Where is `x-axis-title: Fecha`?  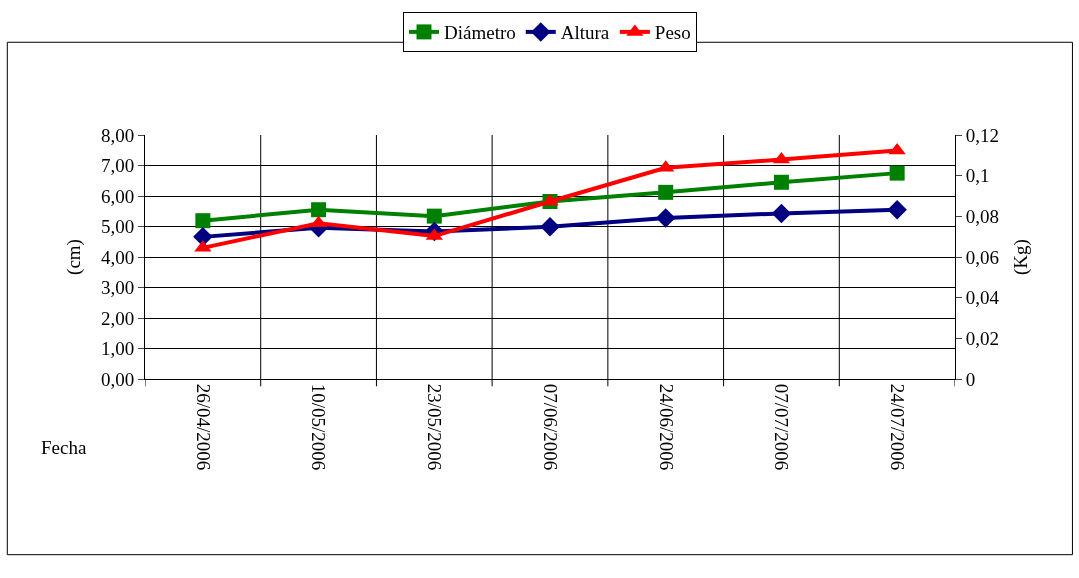 x-axis-title: Fecha is located at coordinates (64, 447).